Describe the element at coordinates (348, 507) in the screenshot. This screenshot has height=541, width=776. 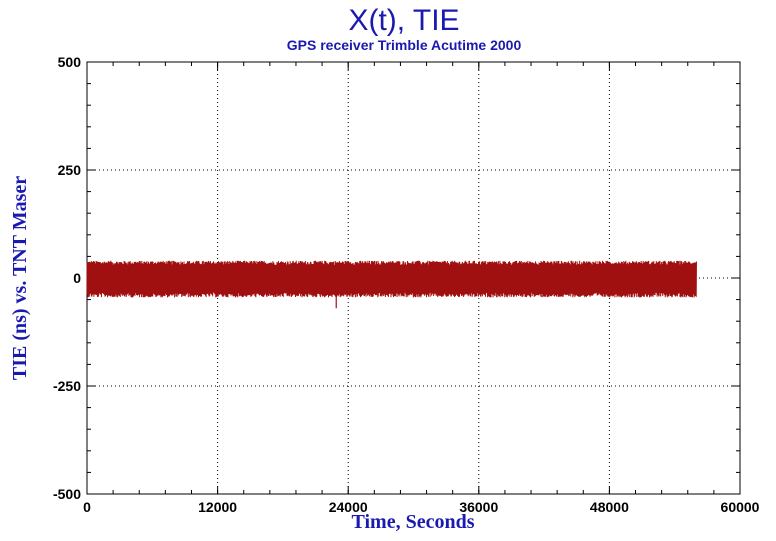
I see `x-tick-label: 24000` at that location.